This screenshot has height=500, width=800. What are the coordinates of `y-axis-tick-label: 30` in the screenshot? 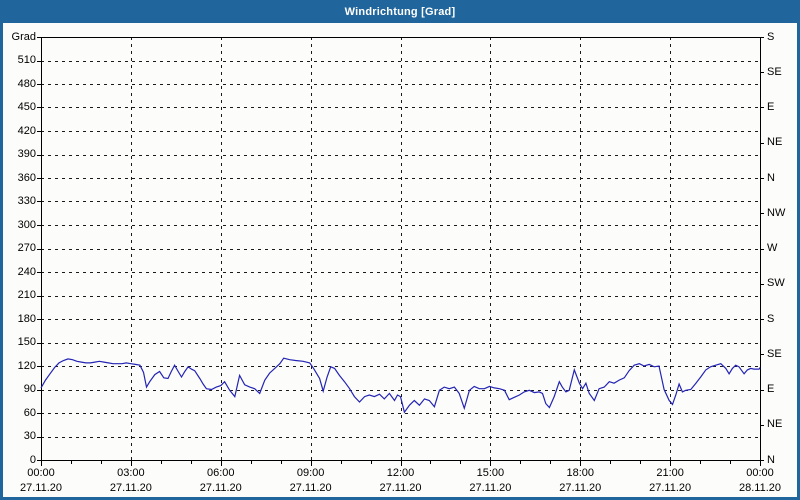 It's located at (29, 436).